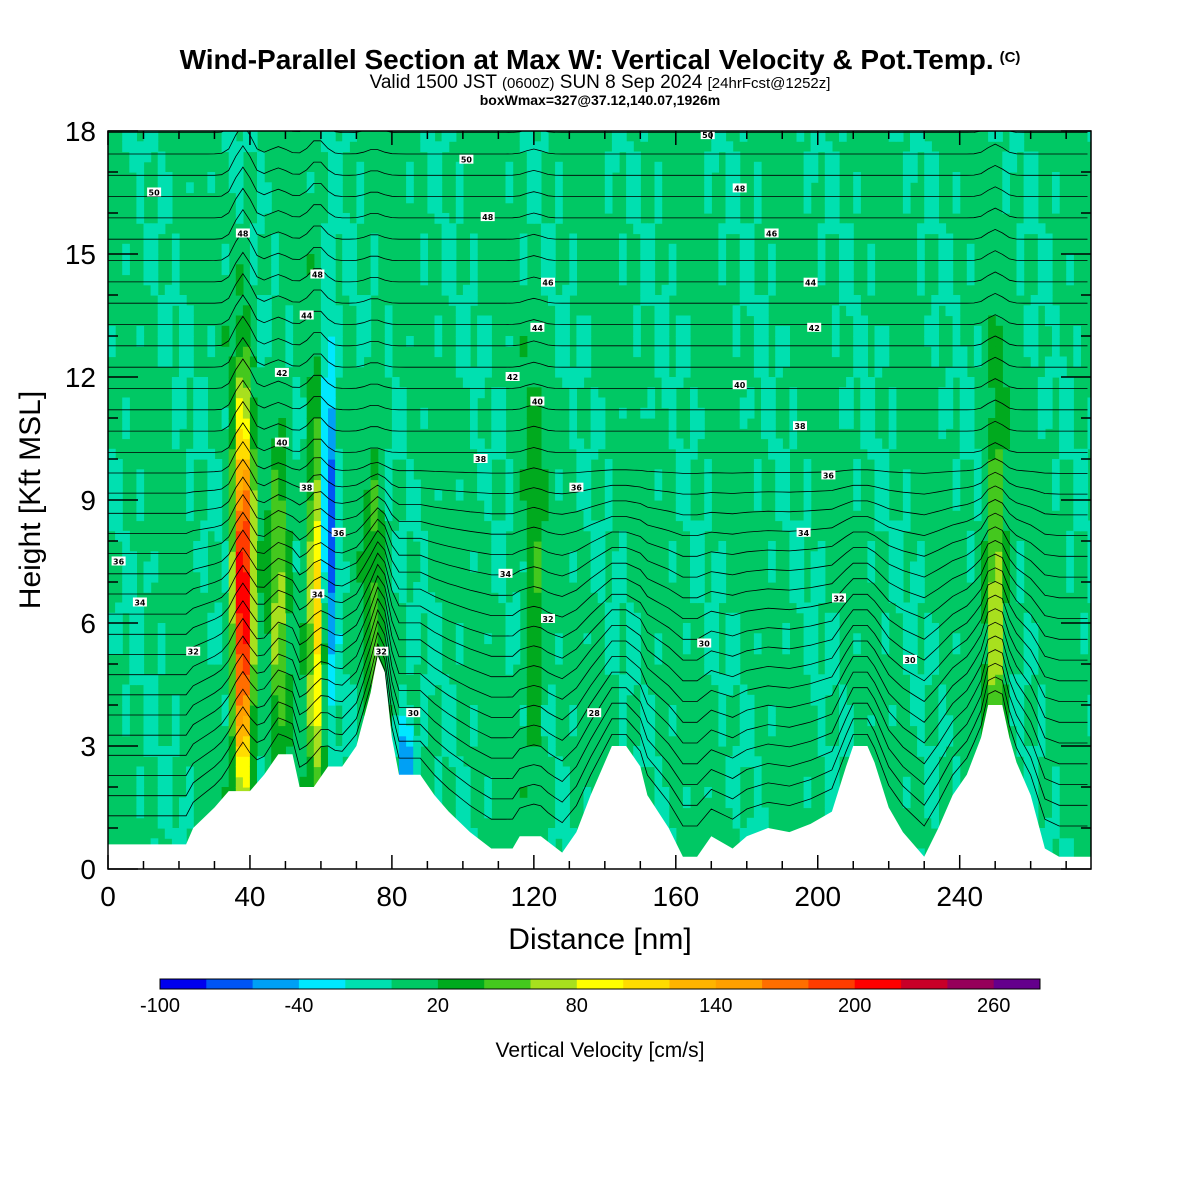  I want to click on theta-label: 32, so click(193, 651).